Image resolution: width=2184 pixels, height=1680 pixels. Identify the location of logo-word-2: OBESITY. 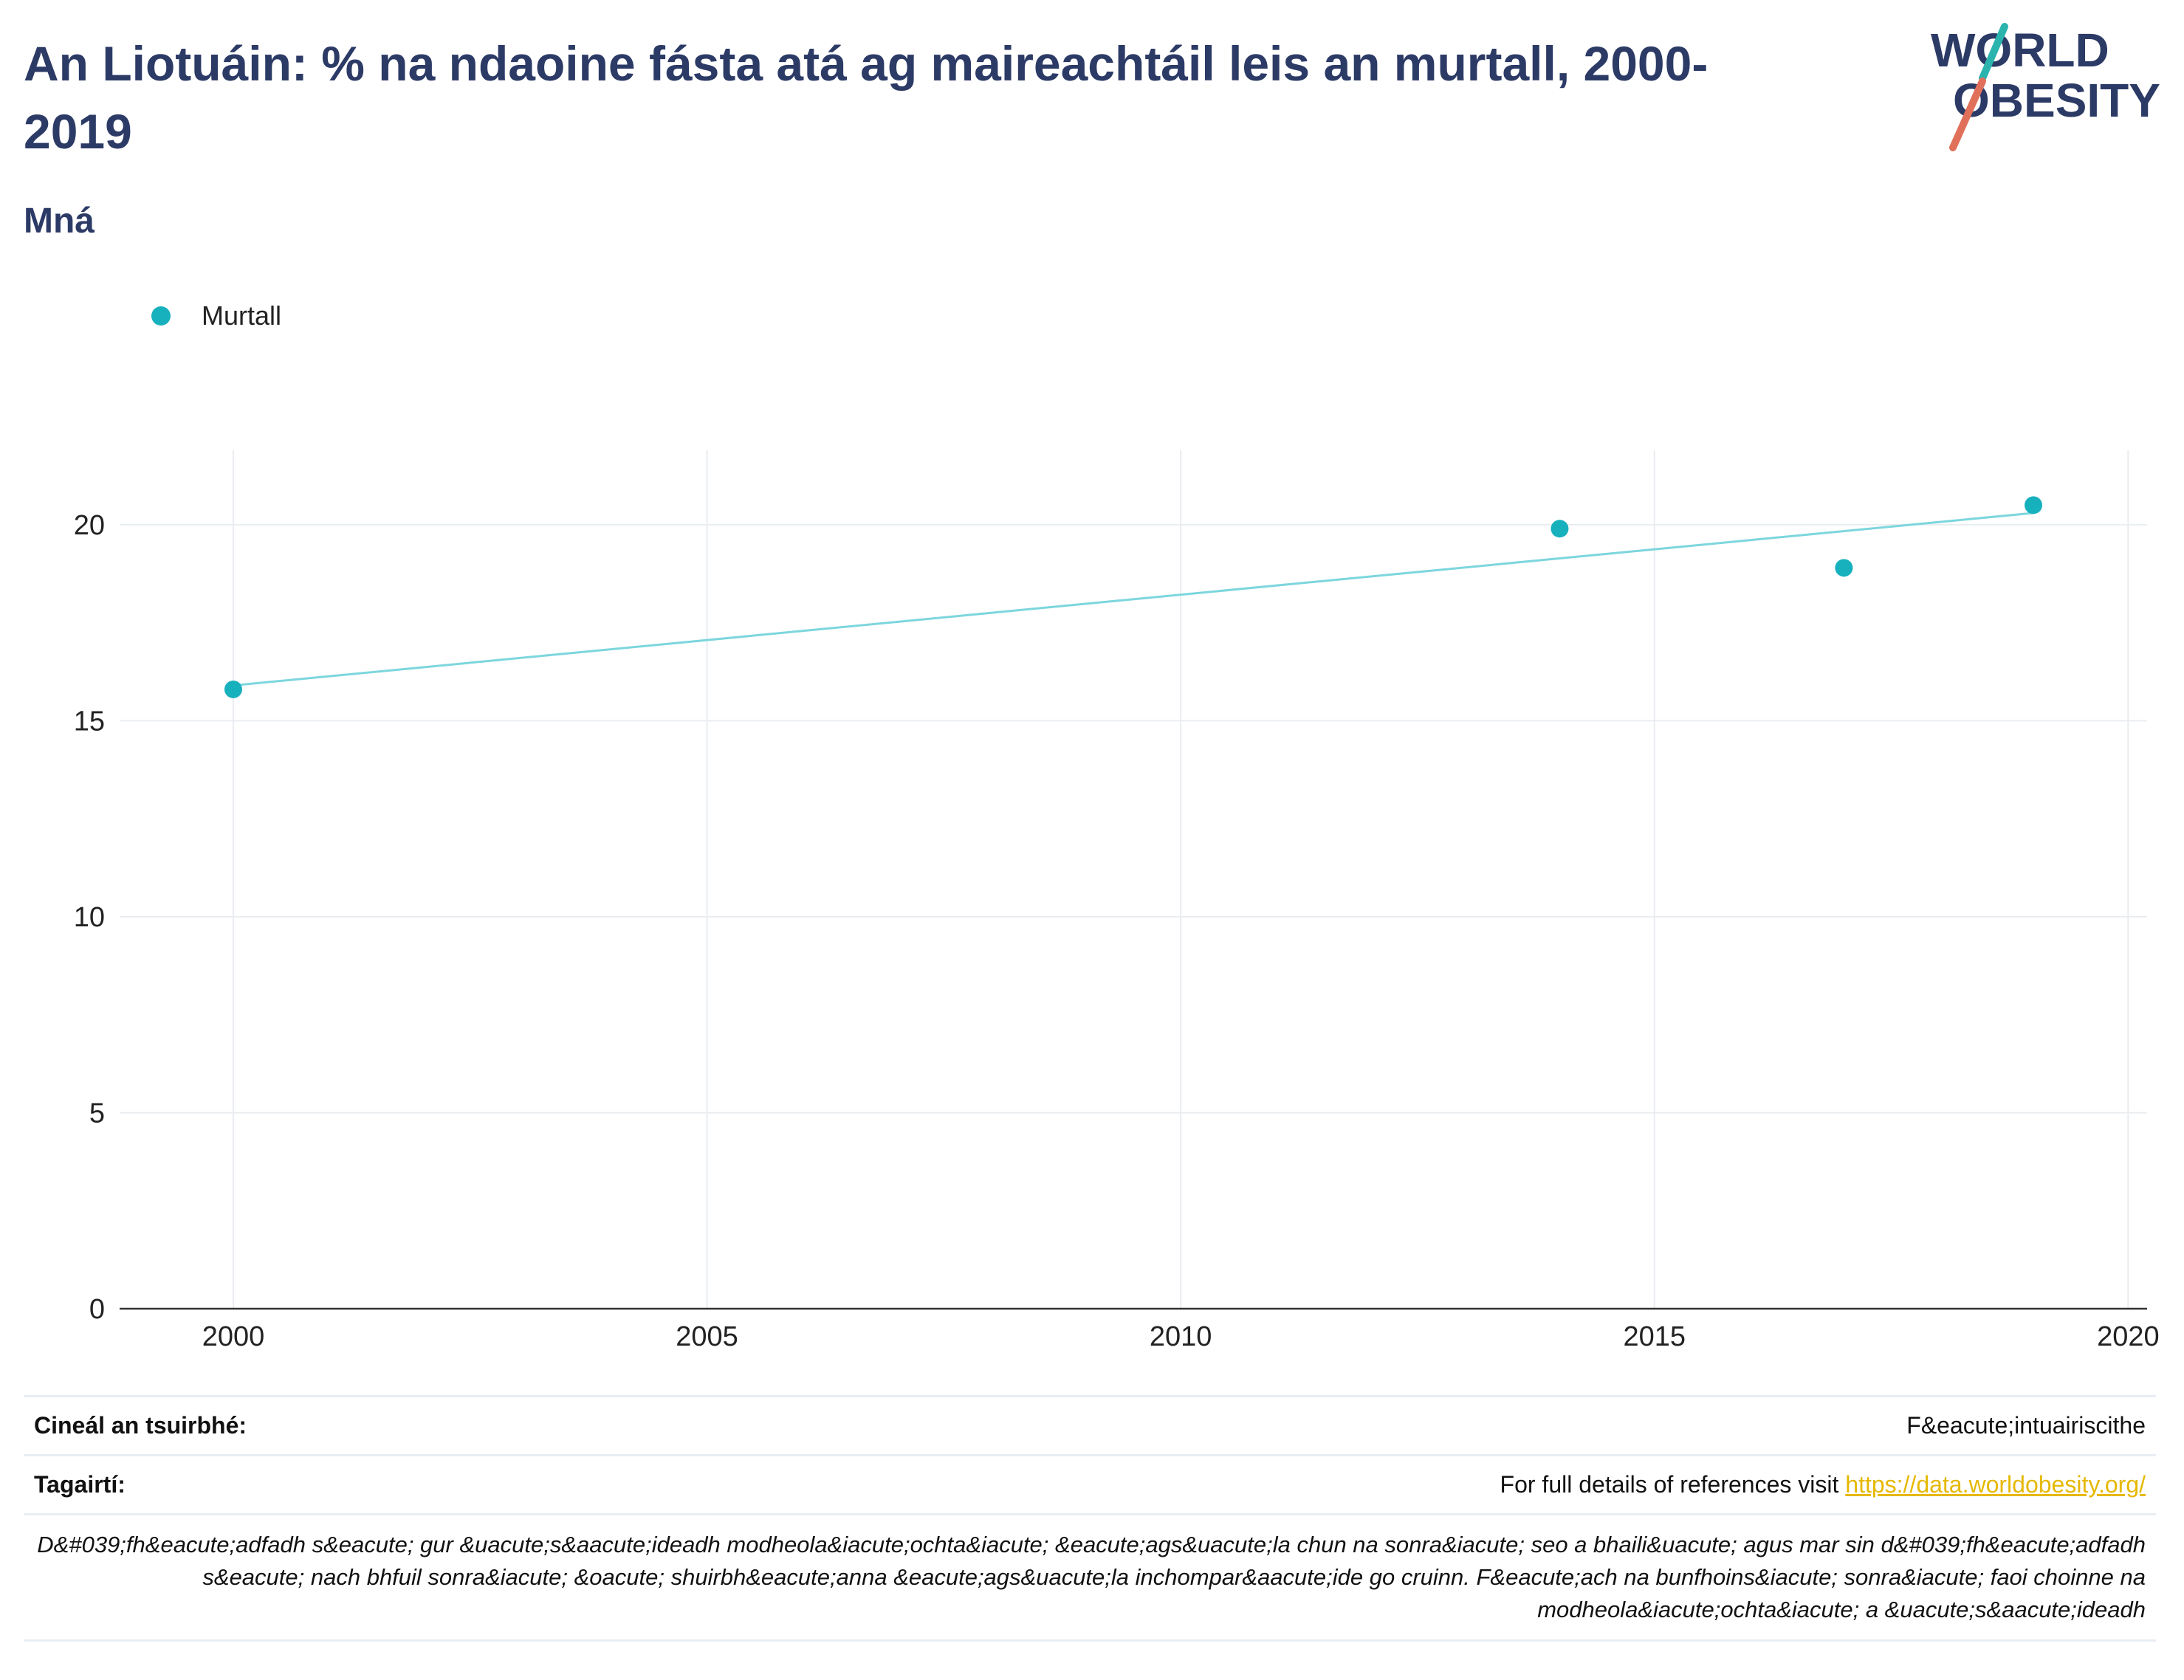
(2056, 101).